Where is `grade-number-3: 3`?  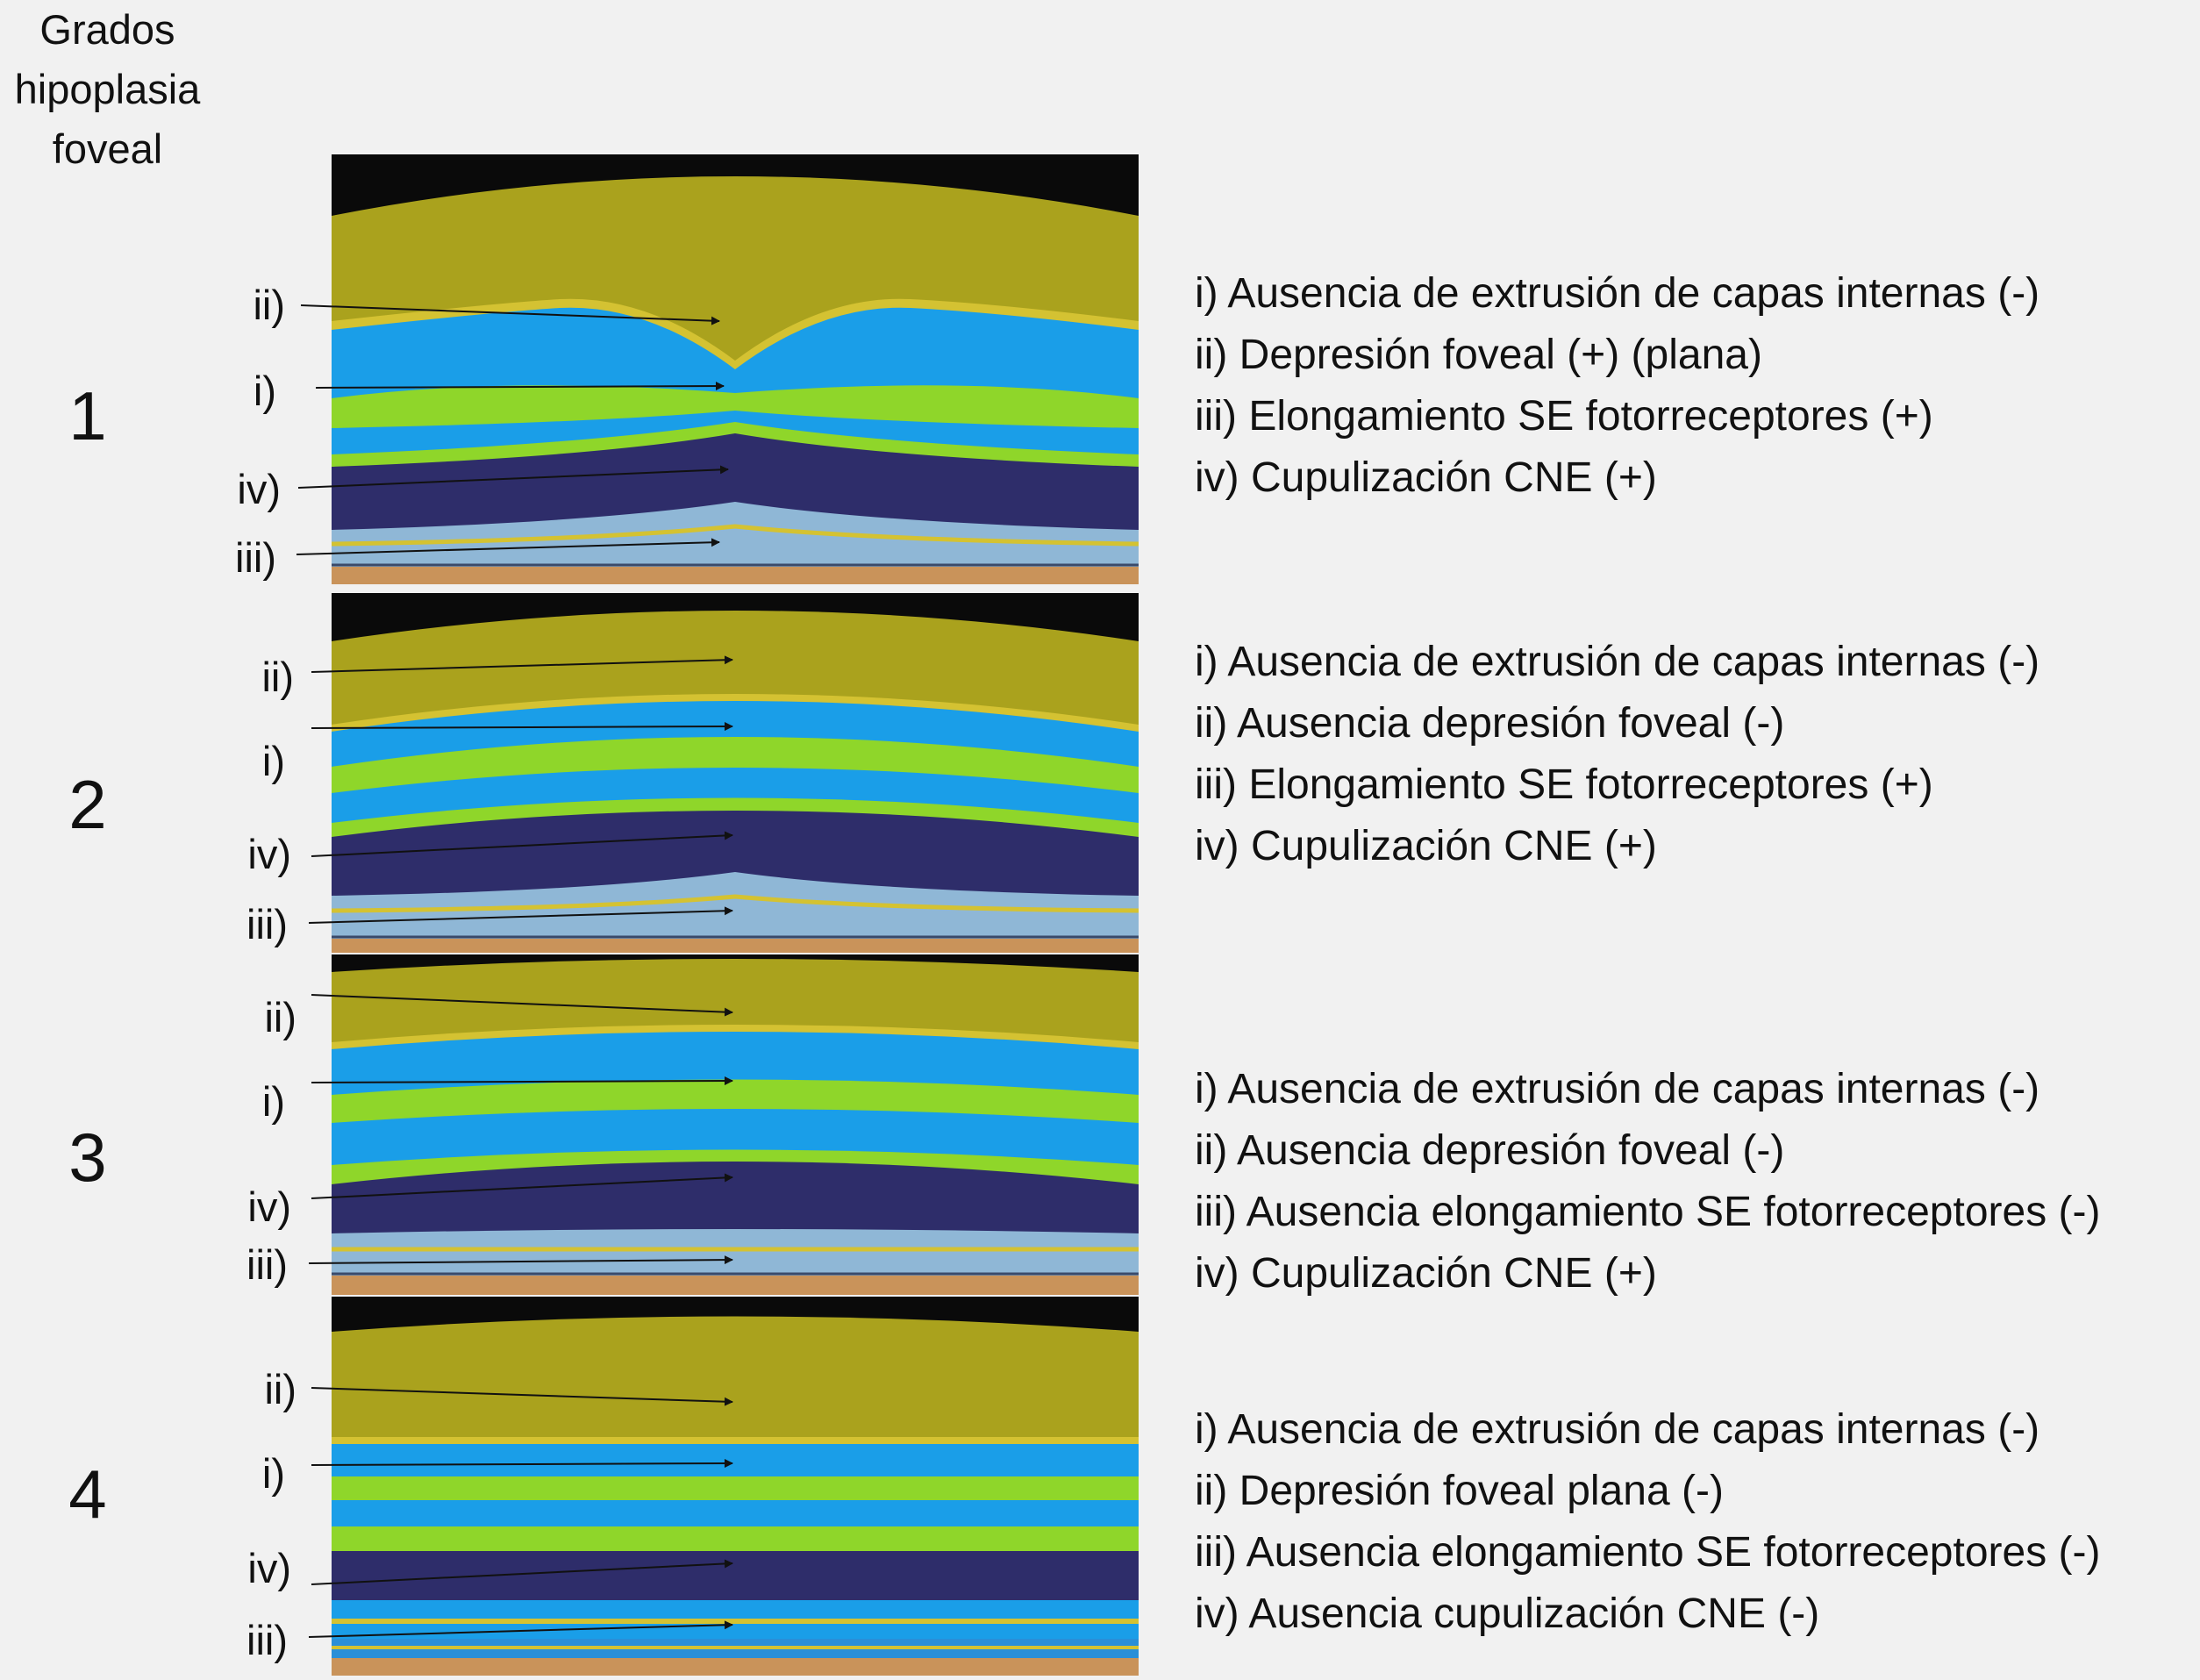 grade-number-3: 3 is located at coordinates (87, 1157).